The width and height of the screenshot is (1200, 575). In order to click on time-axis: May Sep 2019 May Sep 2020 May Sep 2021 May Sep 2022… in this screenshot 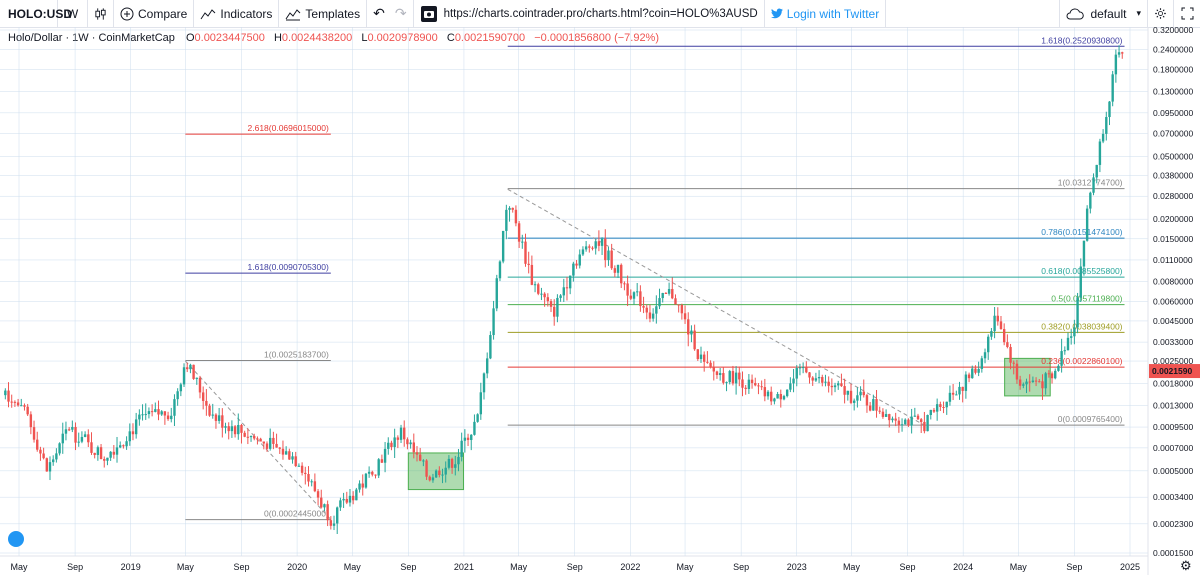, I will do `click(575, 567)`.